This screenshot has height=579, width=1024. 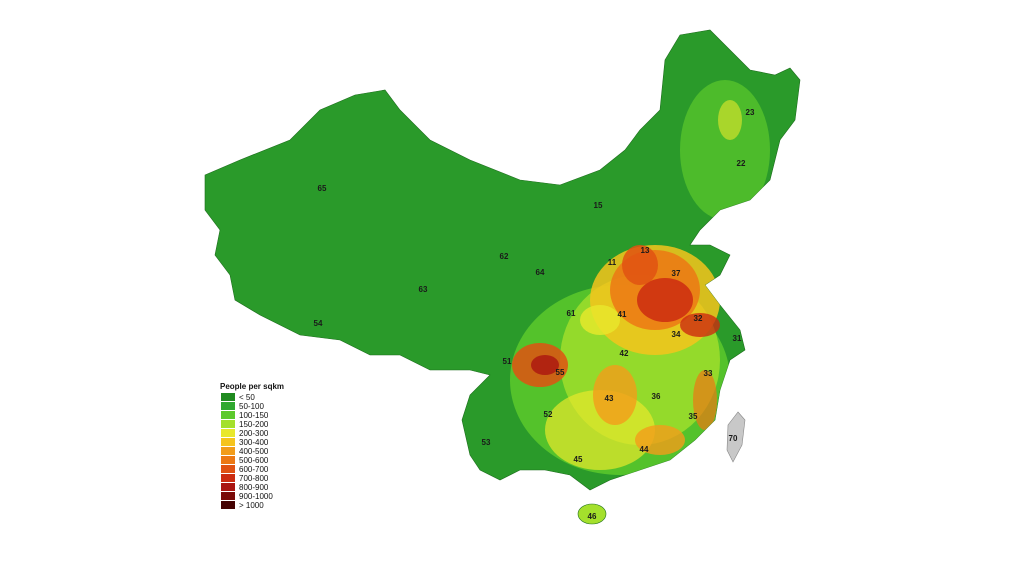 I want to click on legend-label: 500-600, so click(x=254, y=460).